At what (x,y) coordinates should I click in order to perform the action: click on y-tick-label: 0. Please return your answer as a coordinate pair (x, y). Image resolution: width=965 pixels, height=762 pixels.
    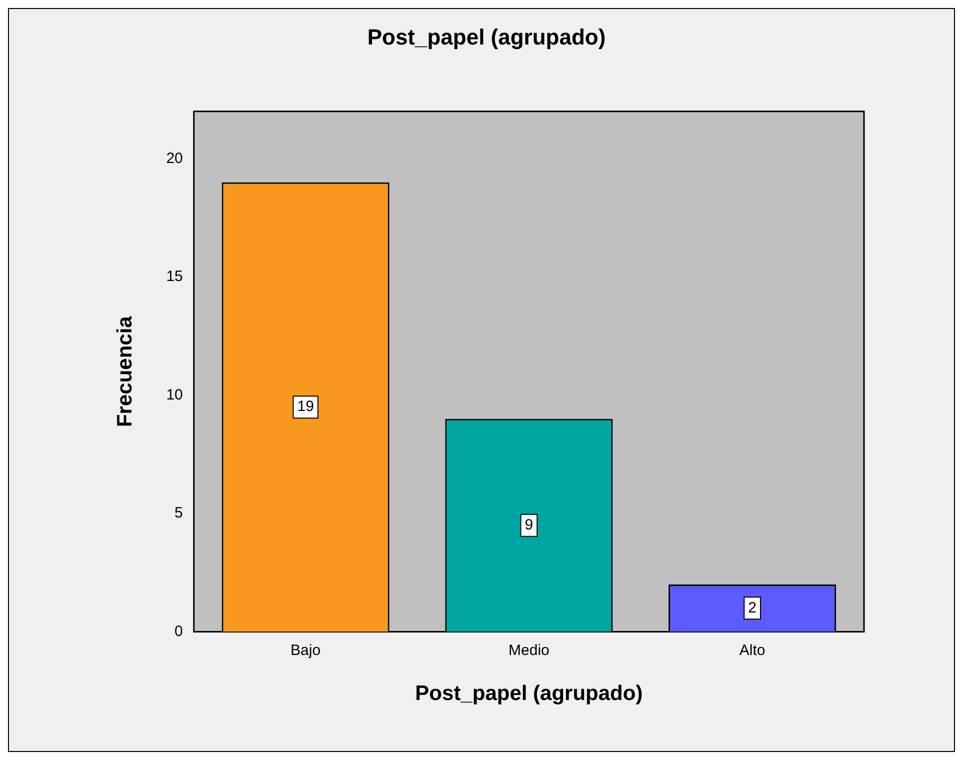
    Looking at the image, I should click on (178, 631).